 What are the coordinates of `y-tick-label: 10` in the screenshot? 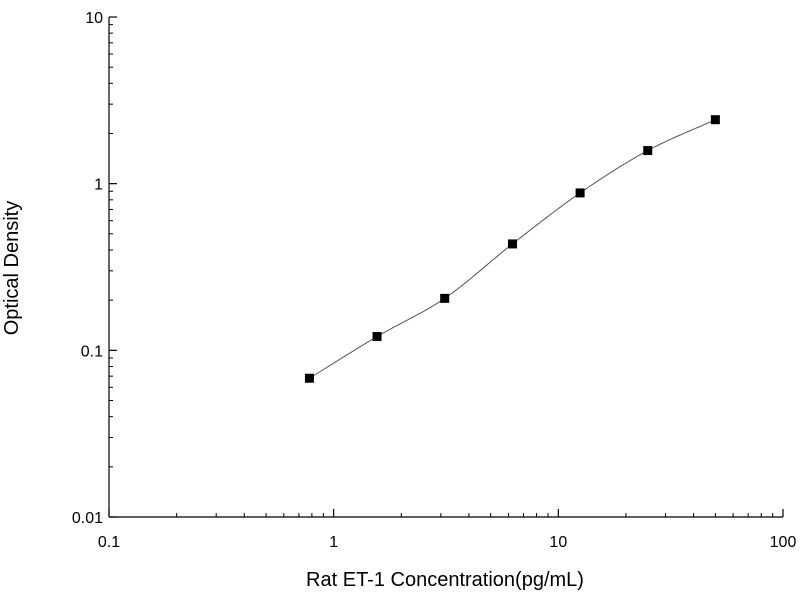 It's located at (94, 18).